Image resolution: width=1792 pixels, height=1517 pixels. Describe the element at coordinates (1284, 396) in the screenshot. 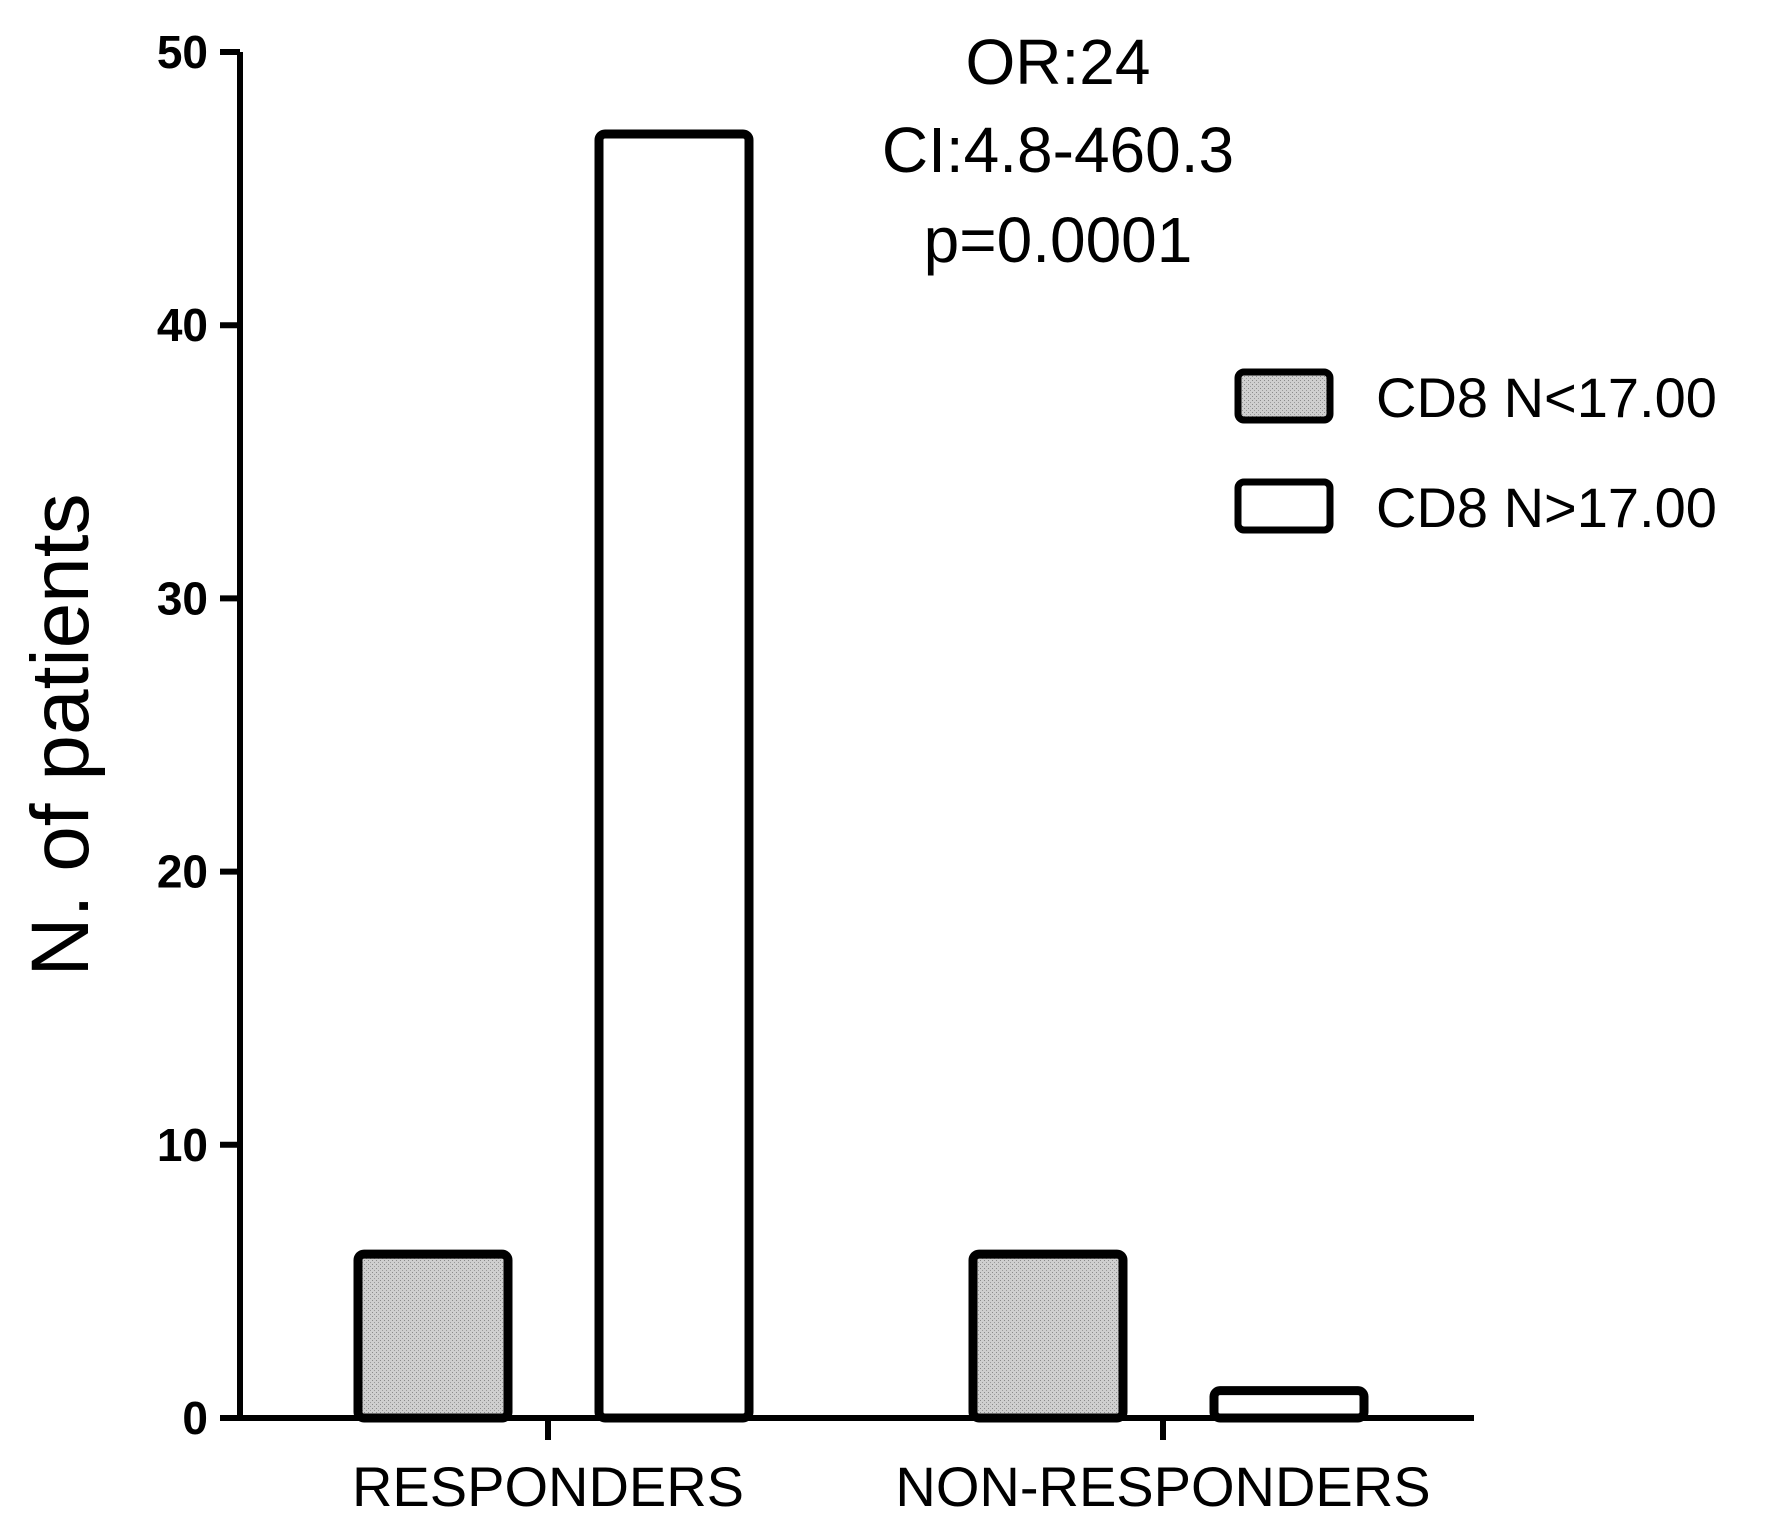

I see `legend-swatch-cd8-low` at that location.